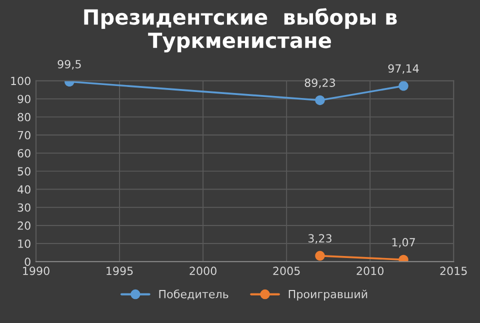  Describe the element at coordinates (24, 244) in the screenshot. I see `y-tick-label: 10` at that location.